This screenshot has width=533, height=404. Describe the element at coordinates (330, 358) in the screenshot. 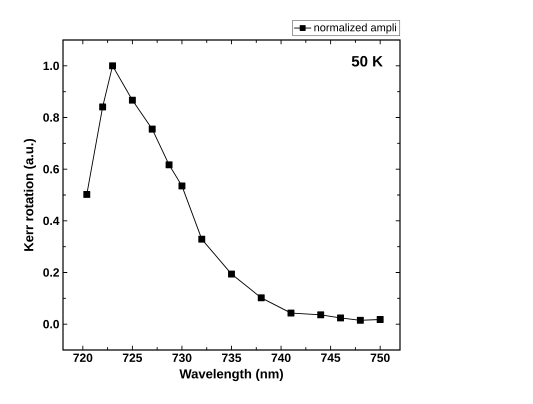

I see `x-tick-label: 745` at that location.